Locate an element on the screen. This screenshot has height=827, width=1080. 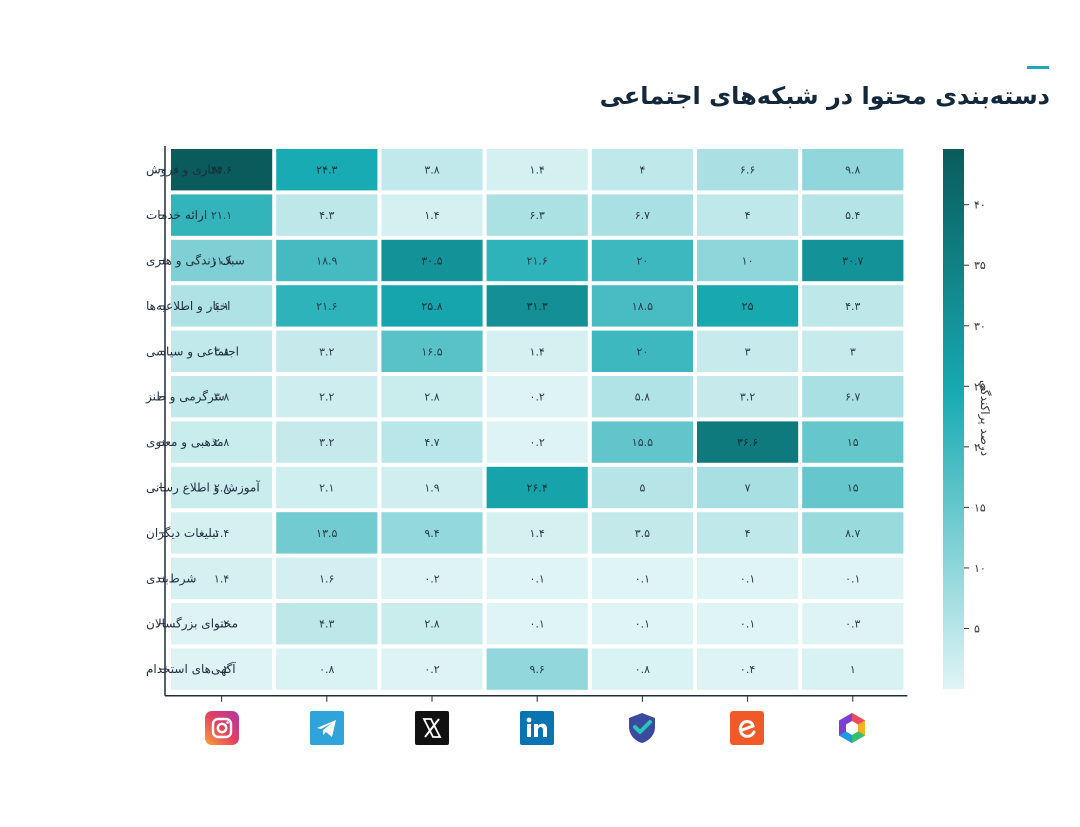
cell-value-label: ۱۸.۵ is located at coordinates (642, 306).